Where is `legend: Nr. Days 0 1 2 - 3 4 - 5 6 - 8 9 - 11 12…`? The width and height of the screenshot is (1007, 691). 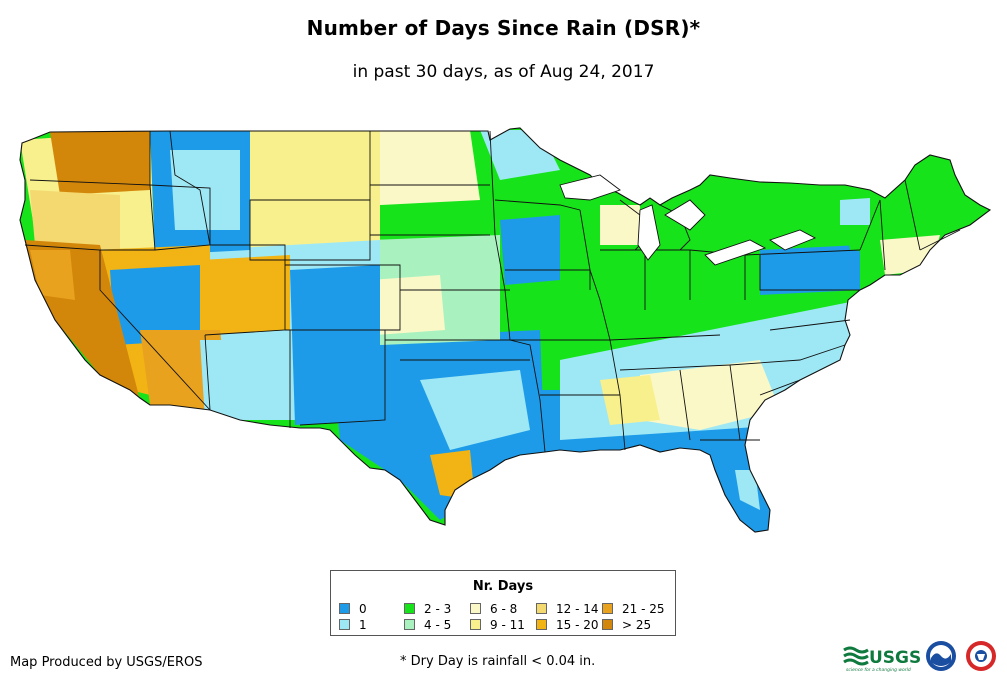 legend: Nr. Days 0 1 2 - 3 4 - 5 6 - 8 9 - 11 12… is located at coordinates (503, 603).